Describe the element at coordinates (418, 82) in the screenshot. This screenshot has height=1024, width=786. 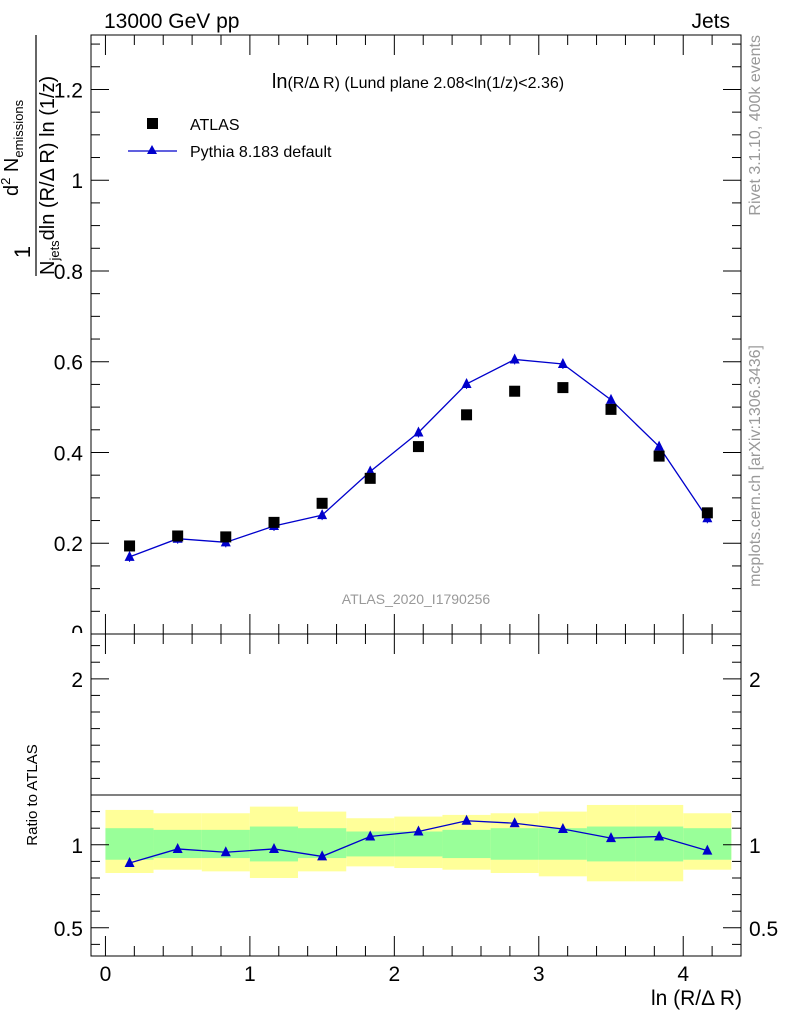
I see `main-title: ln(R/Δ R) (Lund plane 2.08<ln(1/z)<2.36)` at that location.